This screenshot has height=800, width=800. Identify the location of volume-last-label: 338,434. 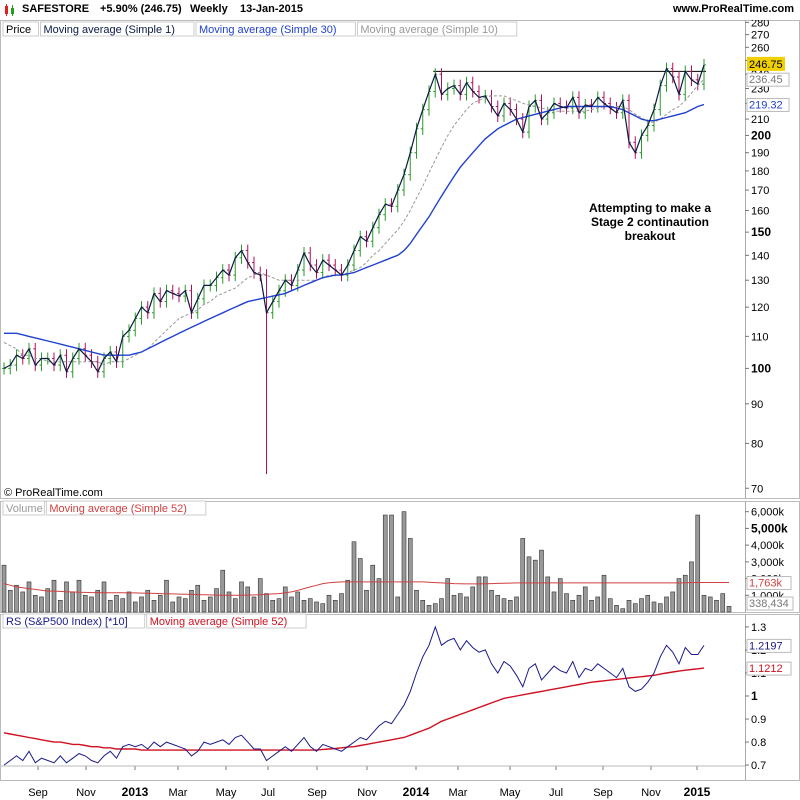
(769, 604).